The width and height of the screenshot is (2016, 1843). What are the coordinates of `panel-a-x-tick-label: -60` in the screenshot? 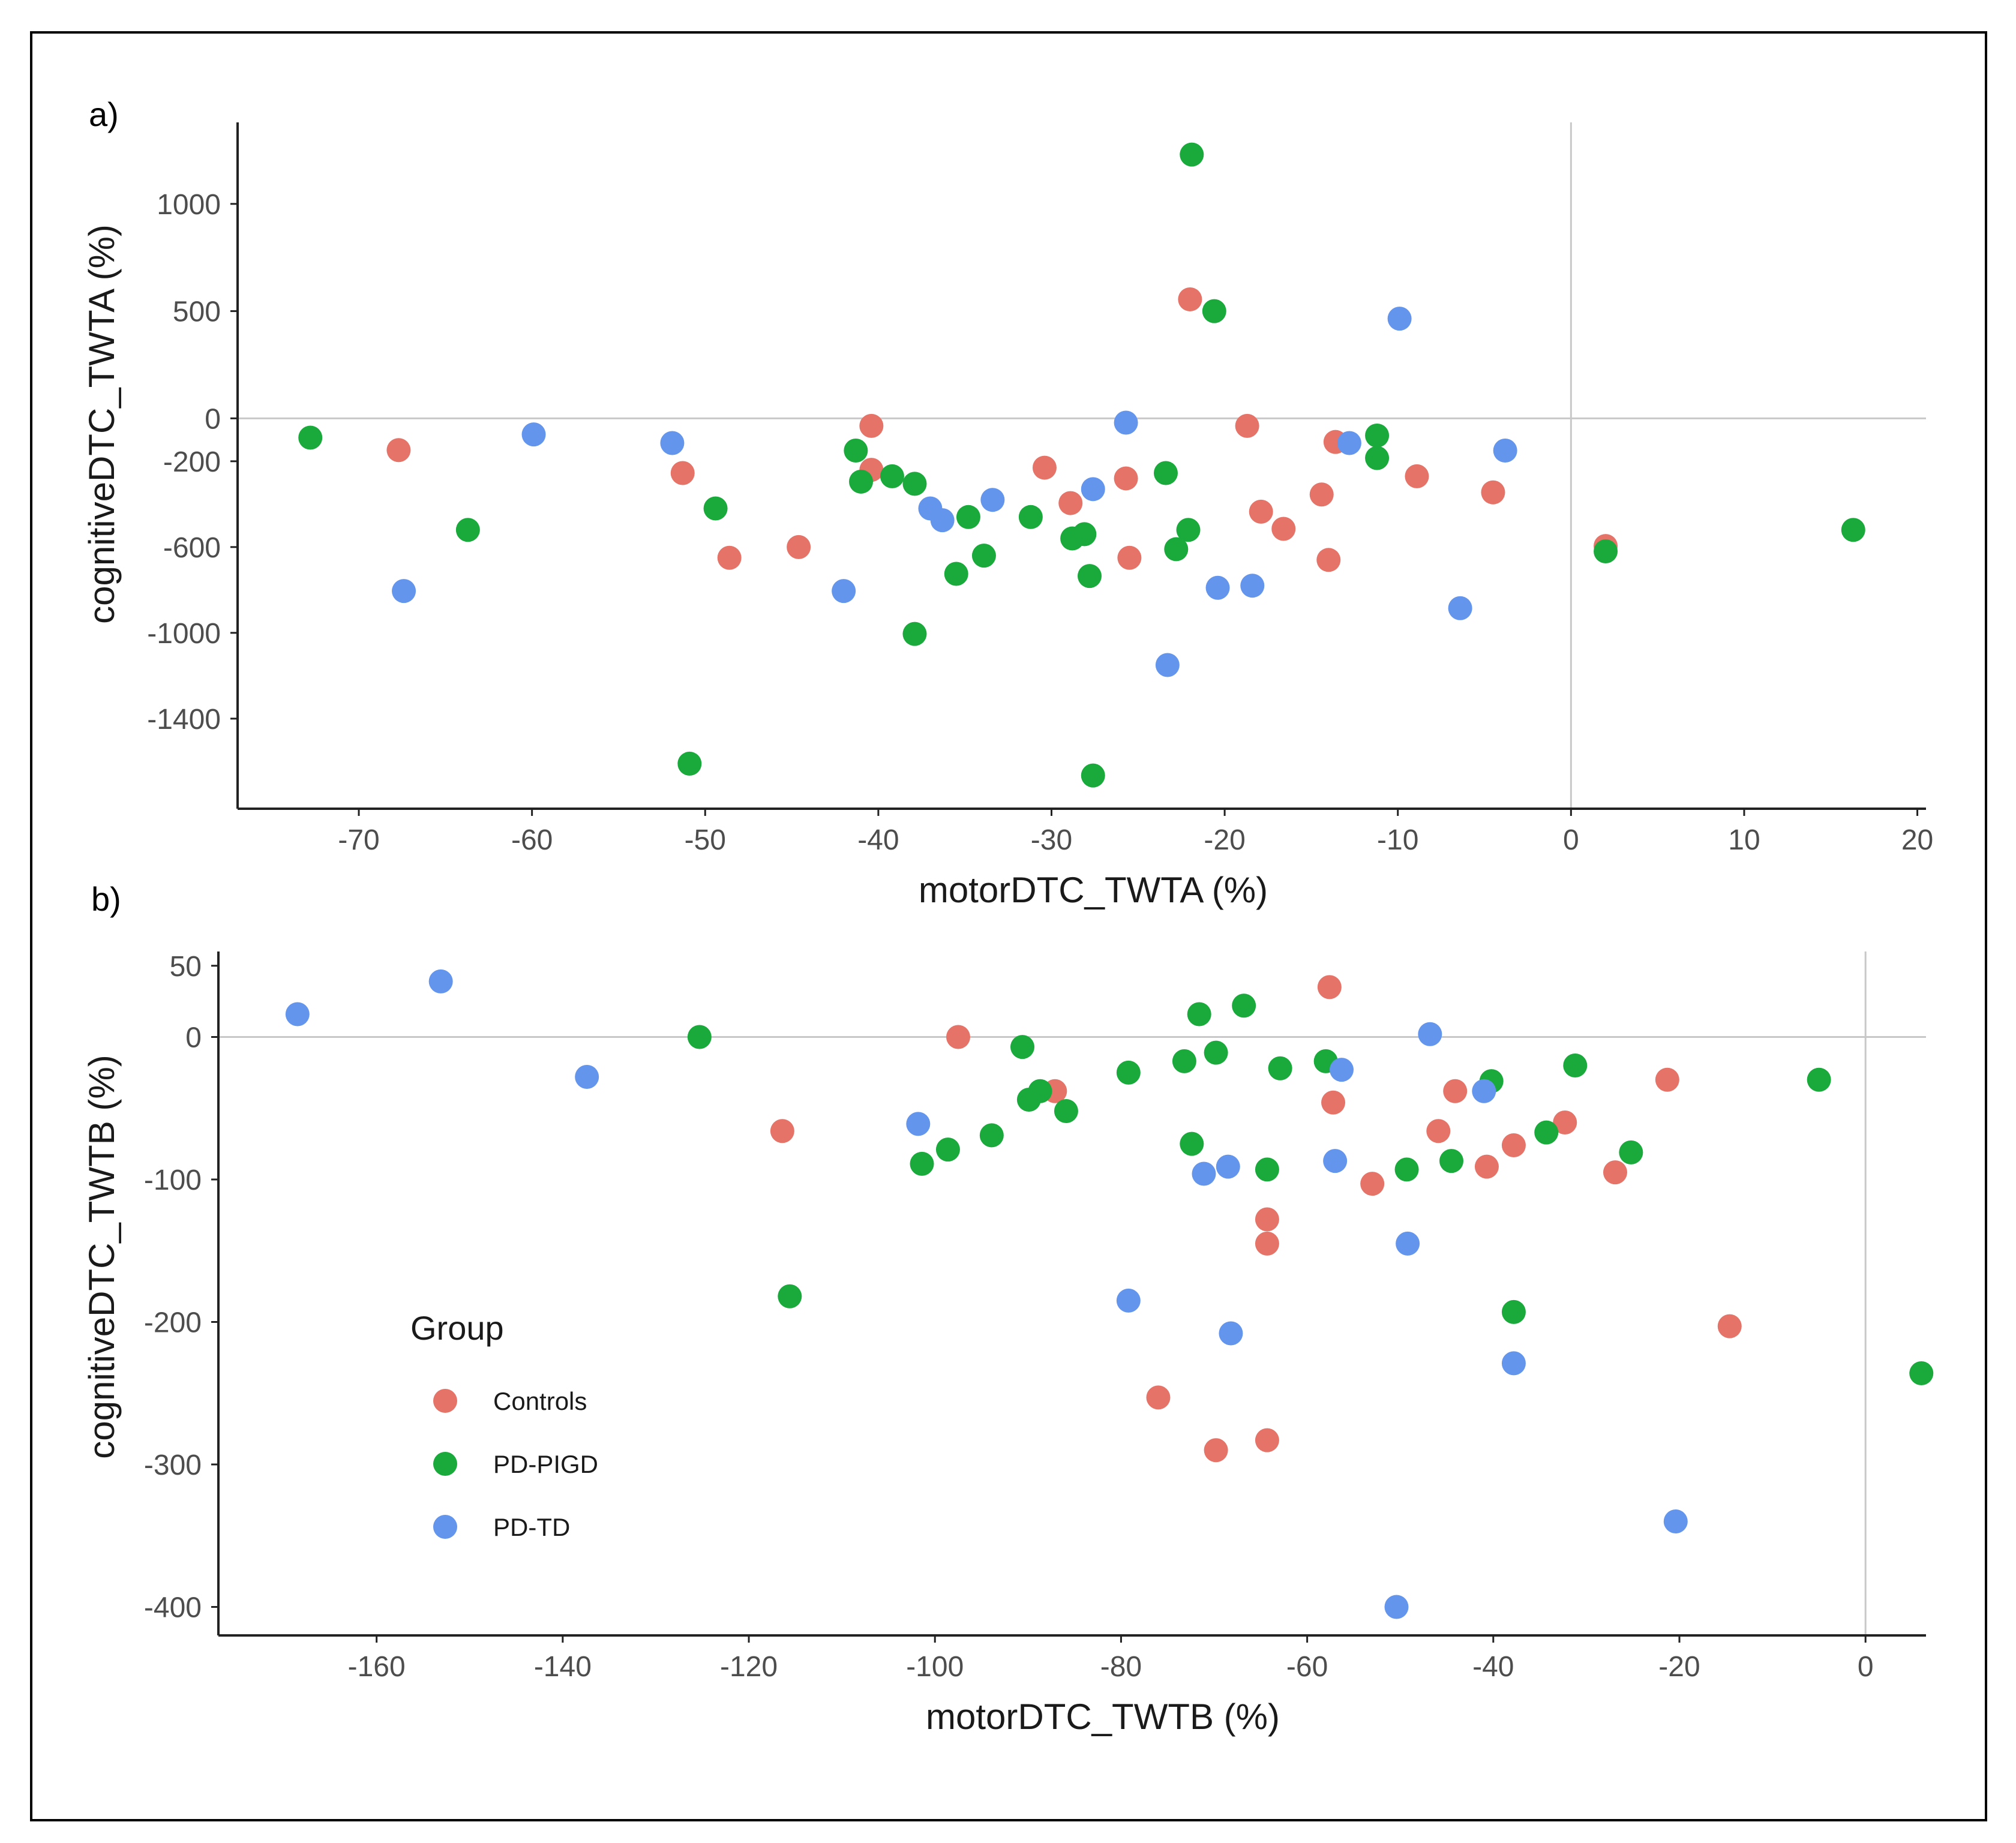 It's located at (532, 840).